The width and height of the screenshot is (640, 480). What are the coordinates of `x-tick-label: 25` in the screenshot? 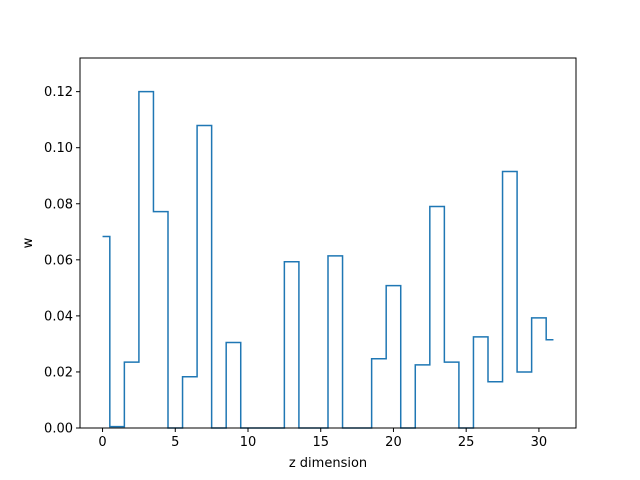 It's located at (466, 442).